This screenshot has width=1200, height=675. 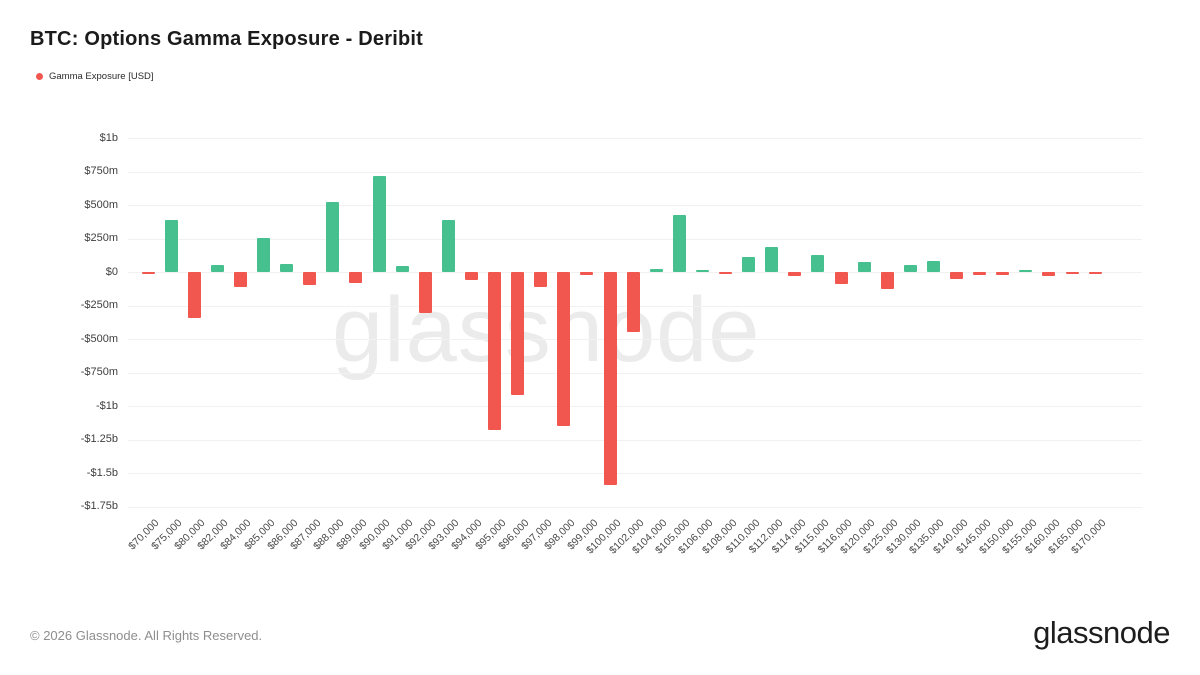 I want to click on y-axis-label: -$1b, so click(x=106, y=405).